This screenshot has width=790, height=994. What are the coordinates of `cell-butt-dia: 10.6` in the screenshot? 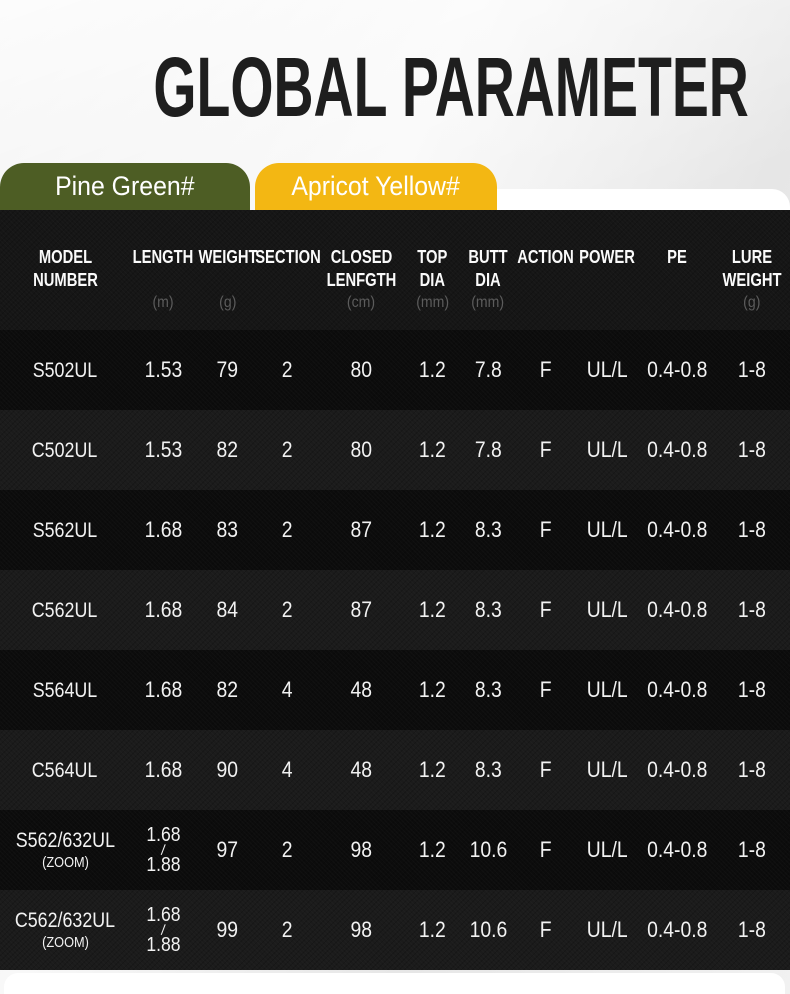 It's located at (488, 850).